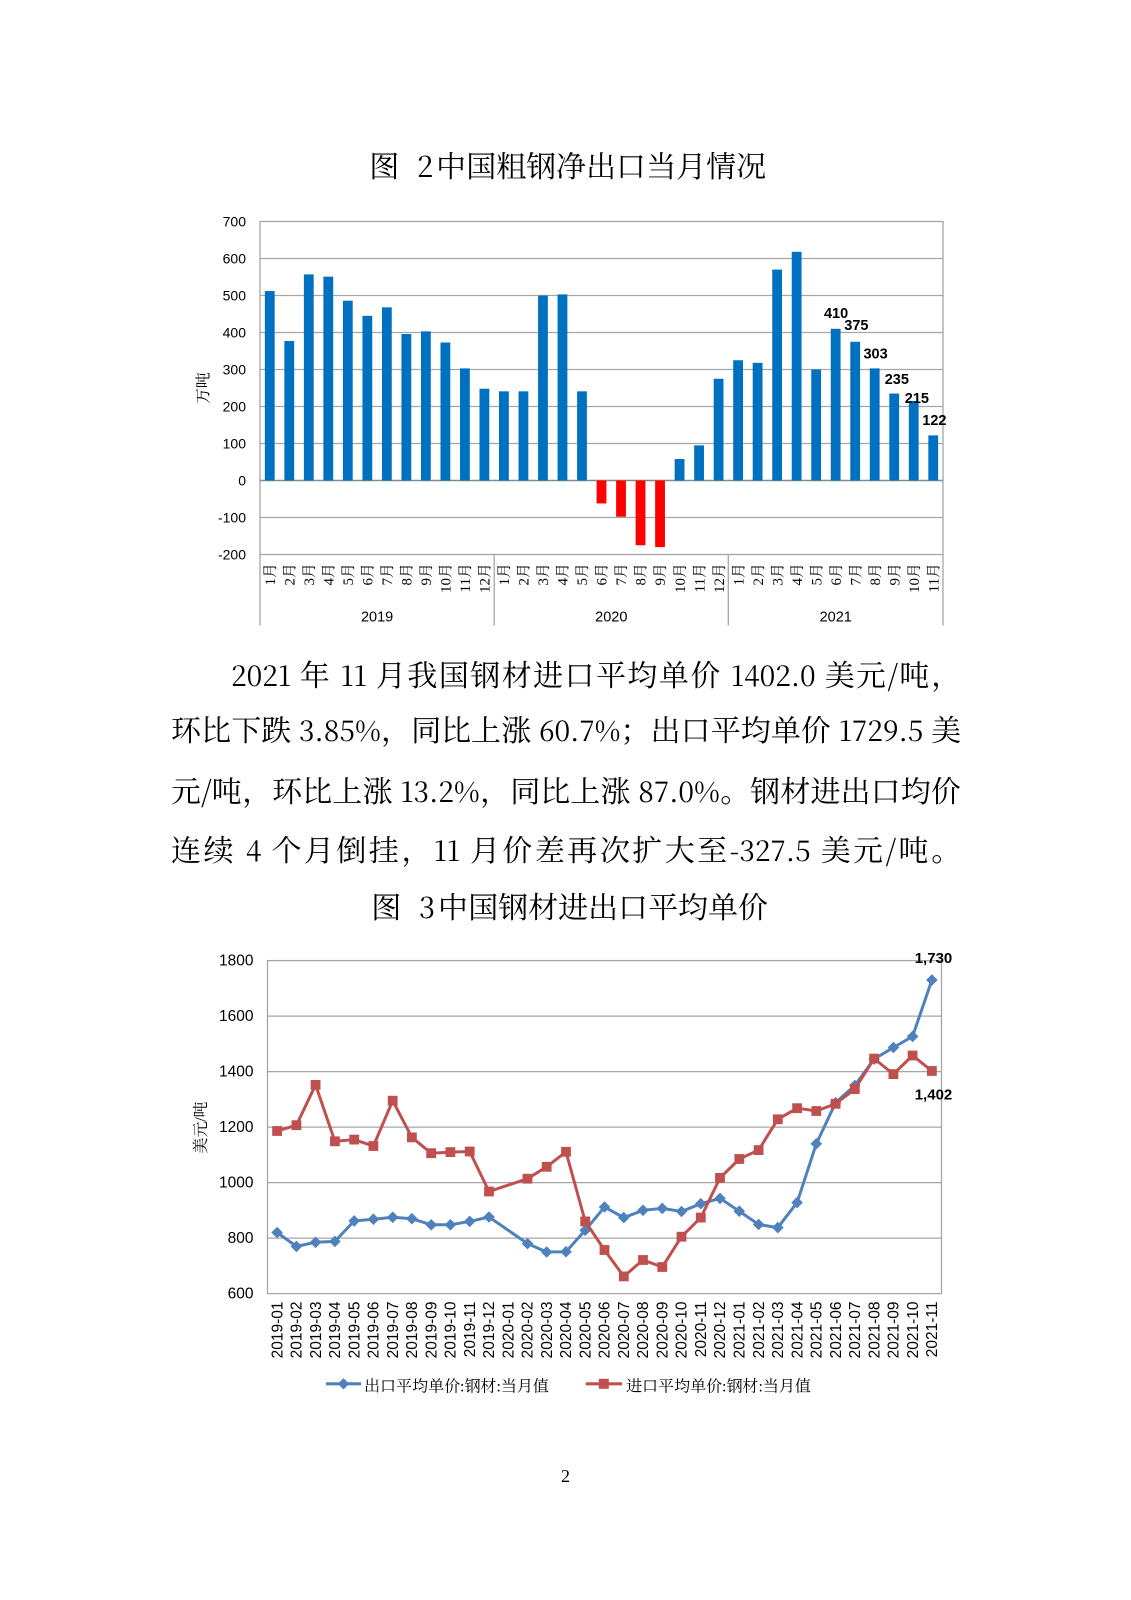  What do you see at coordinates (817, 1330) in the screenshot?
I see `svg-text: 2021-05` at bounding box center [817, 1330].